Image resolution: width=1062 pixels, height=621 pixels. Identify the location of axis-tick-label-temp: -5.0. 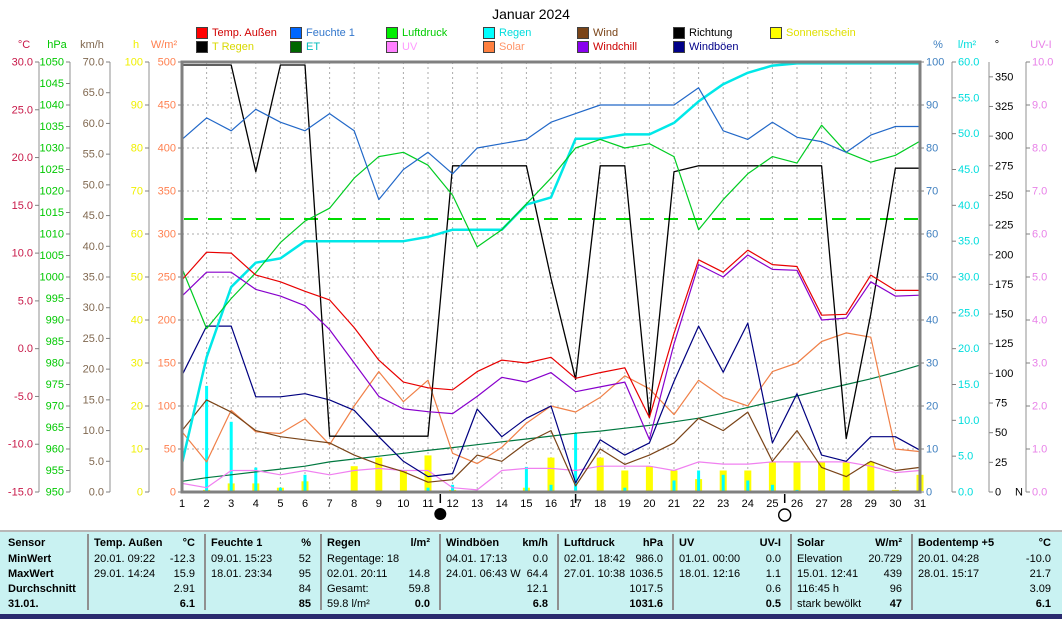
(23, 397).